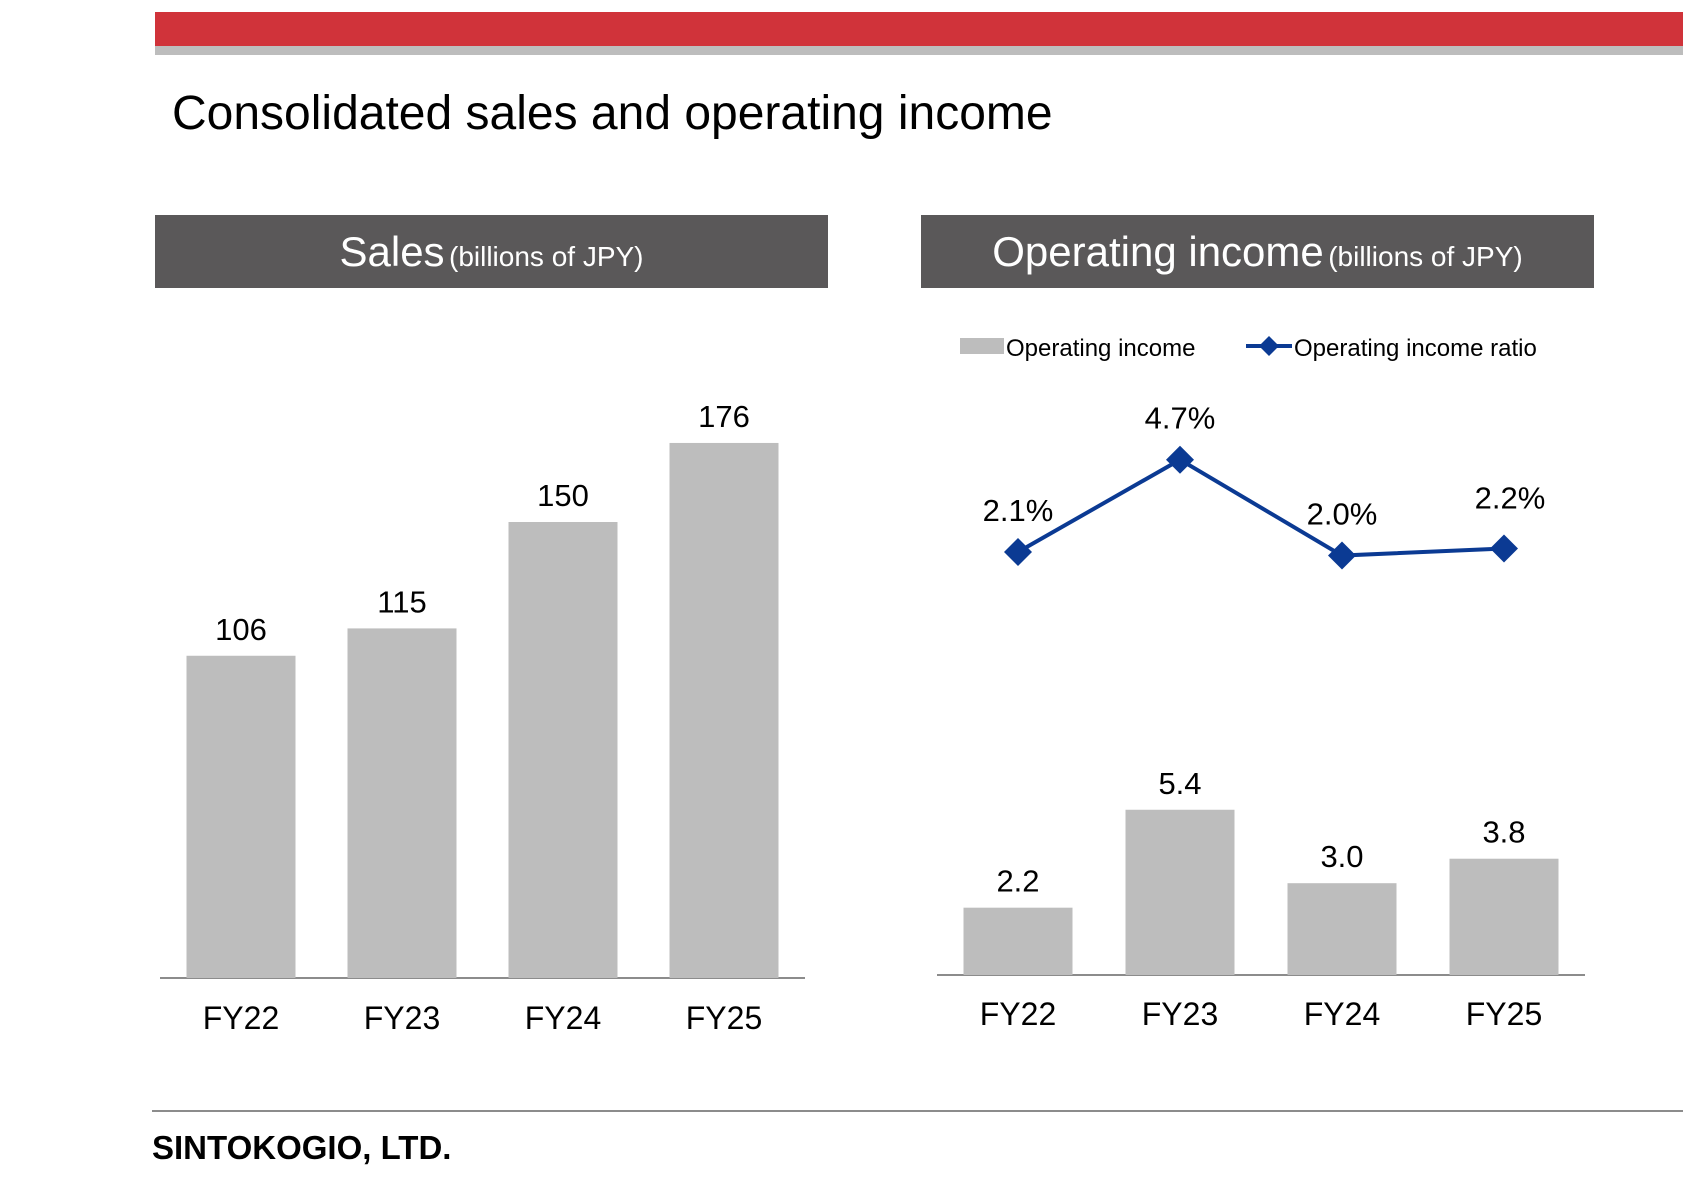 The width and height of the screenshot is (1683, 1190). Describe the element at coordinates (1100, 348) in the screenshot. I see `legend-operating-income-label: Operating income` at that location.